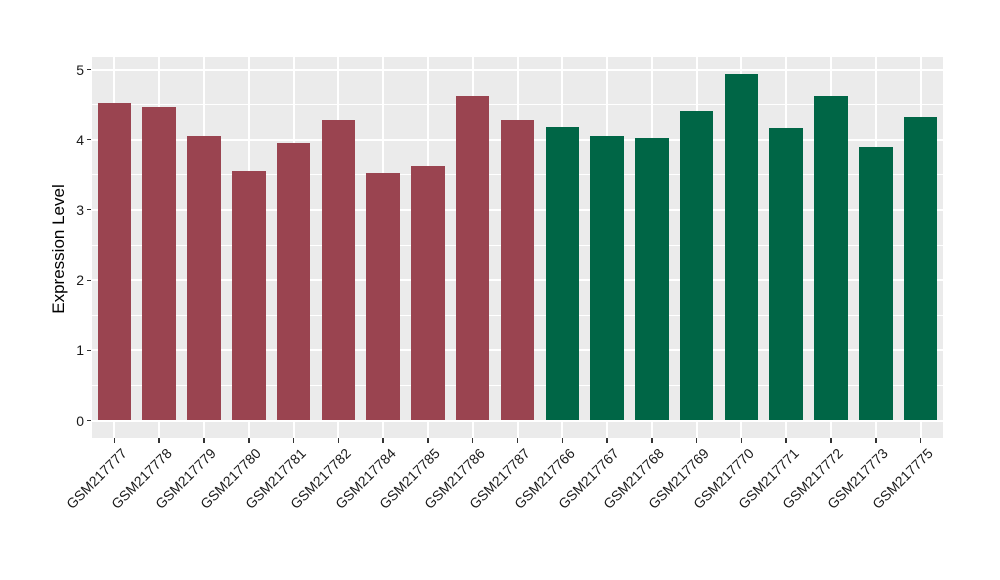 Image resolution: width=1000 pixels, height=580 pixels. Describe the element at coordinates (80, 209) in the screenshot. I see `y-tick-label: 3` at that location.